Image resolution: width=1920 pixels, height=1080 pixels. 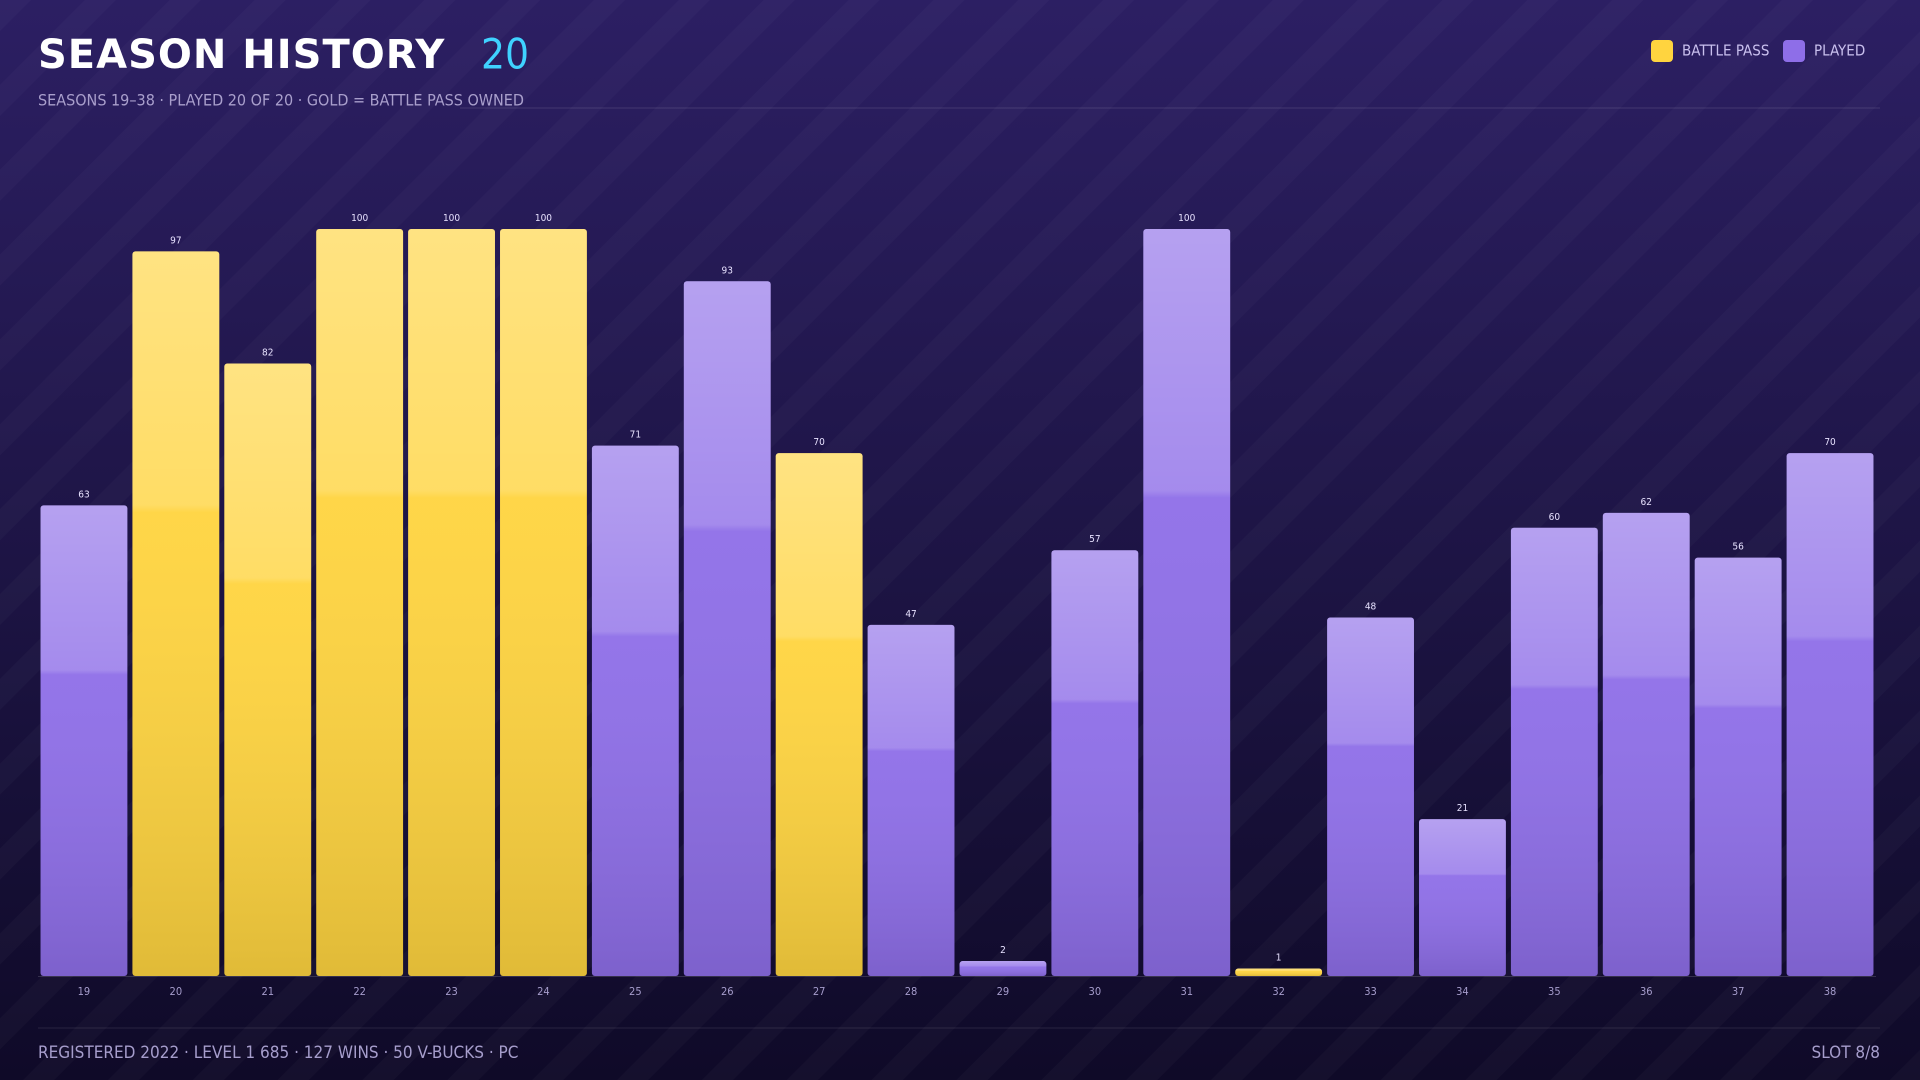 I want to click on x-tick-label: 26, so click(x=727, y=991).